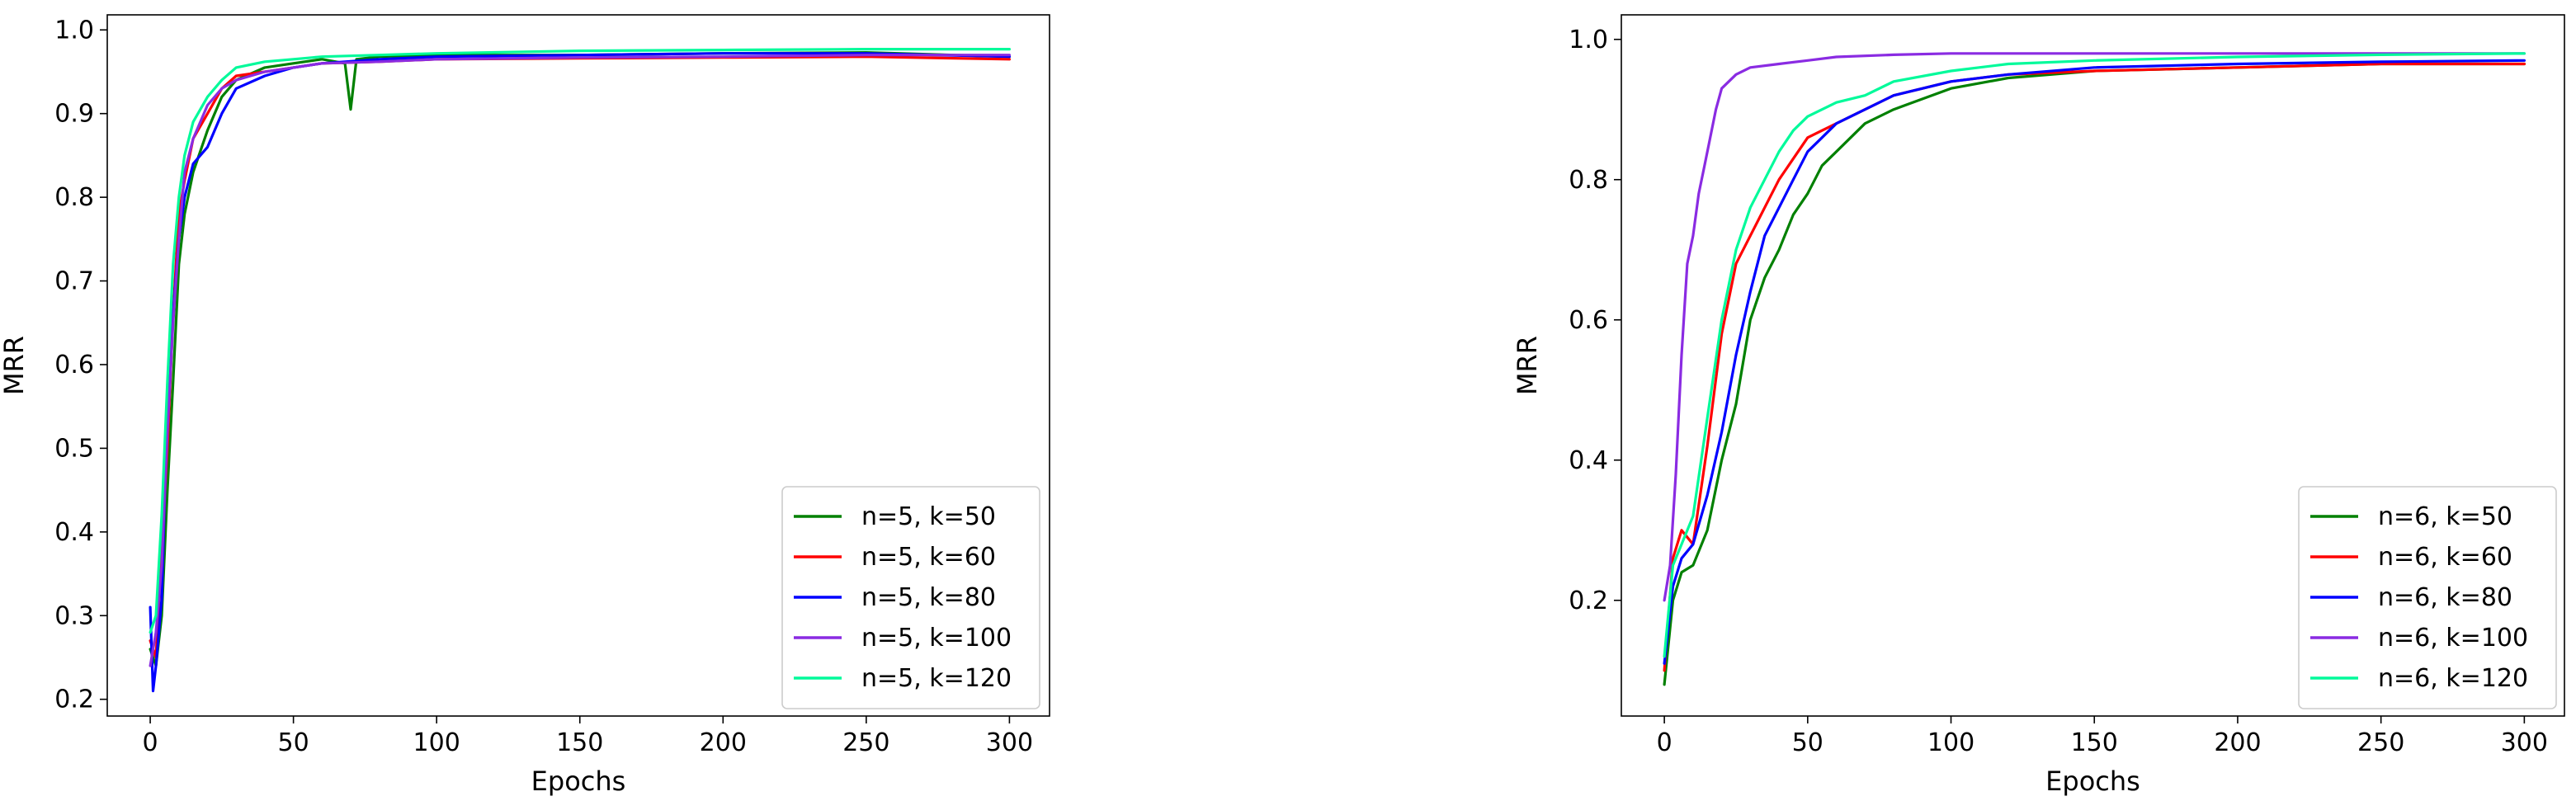  What do you see at coordinates (74, 281) in the screenshot?
I see `y-tick-label: 0.7` at bounding box center [74, 281].